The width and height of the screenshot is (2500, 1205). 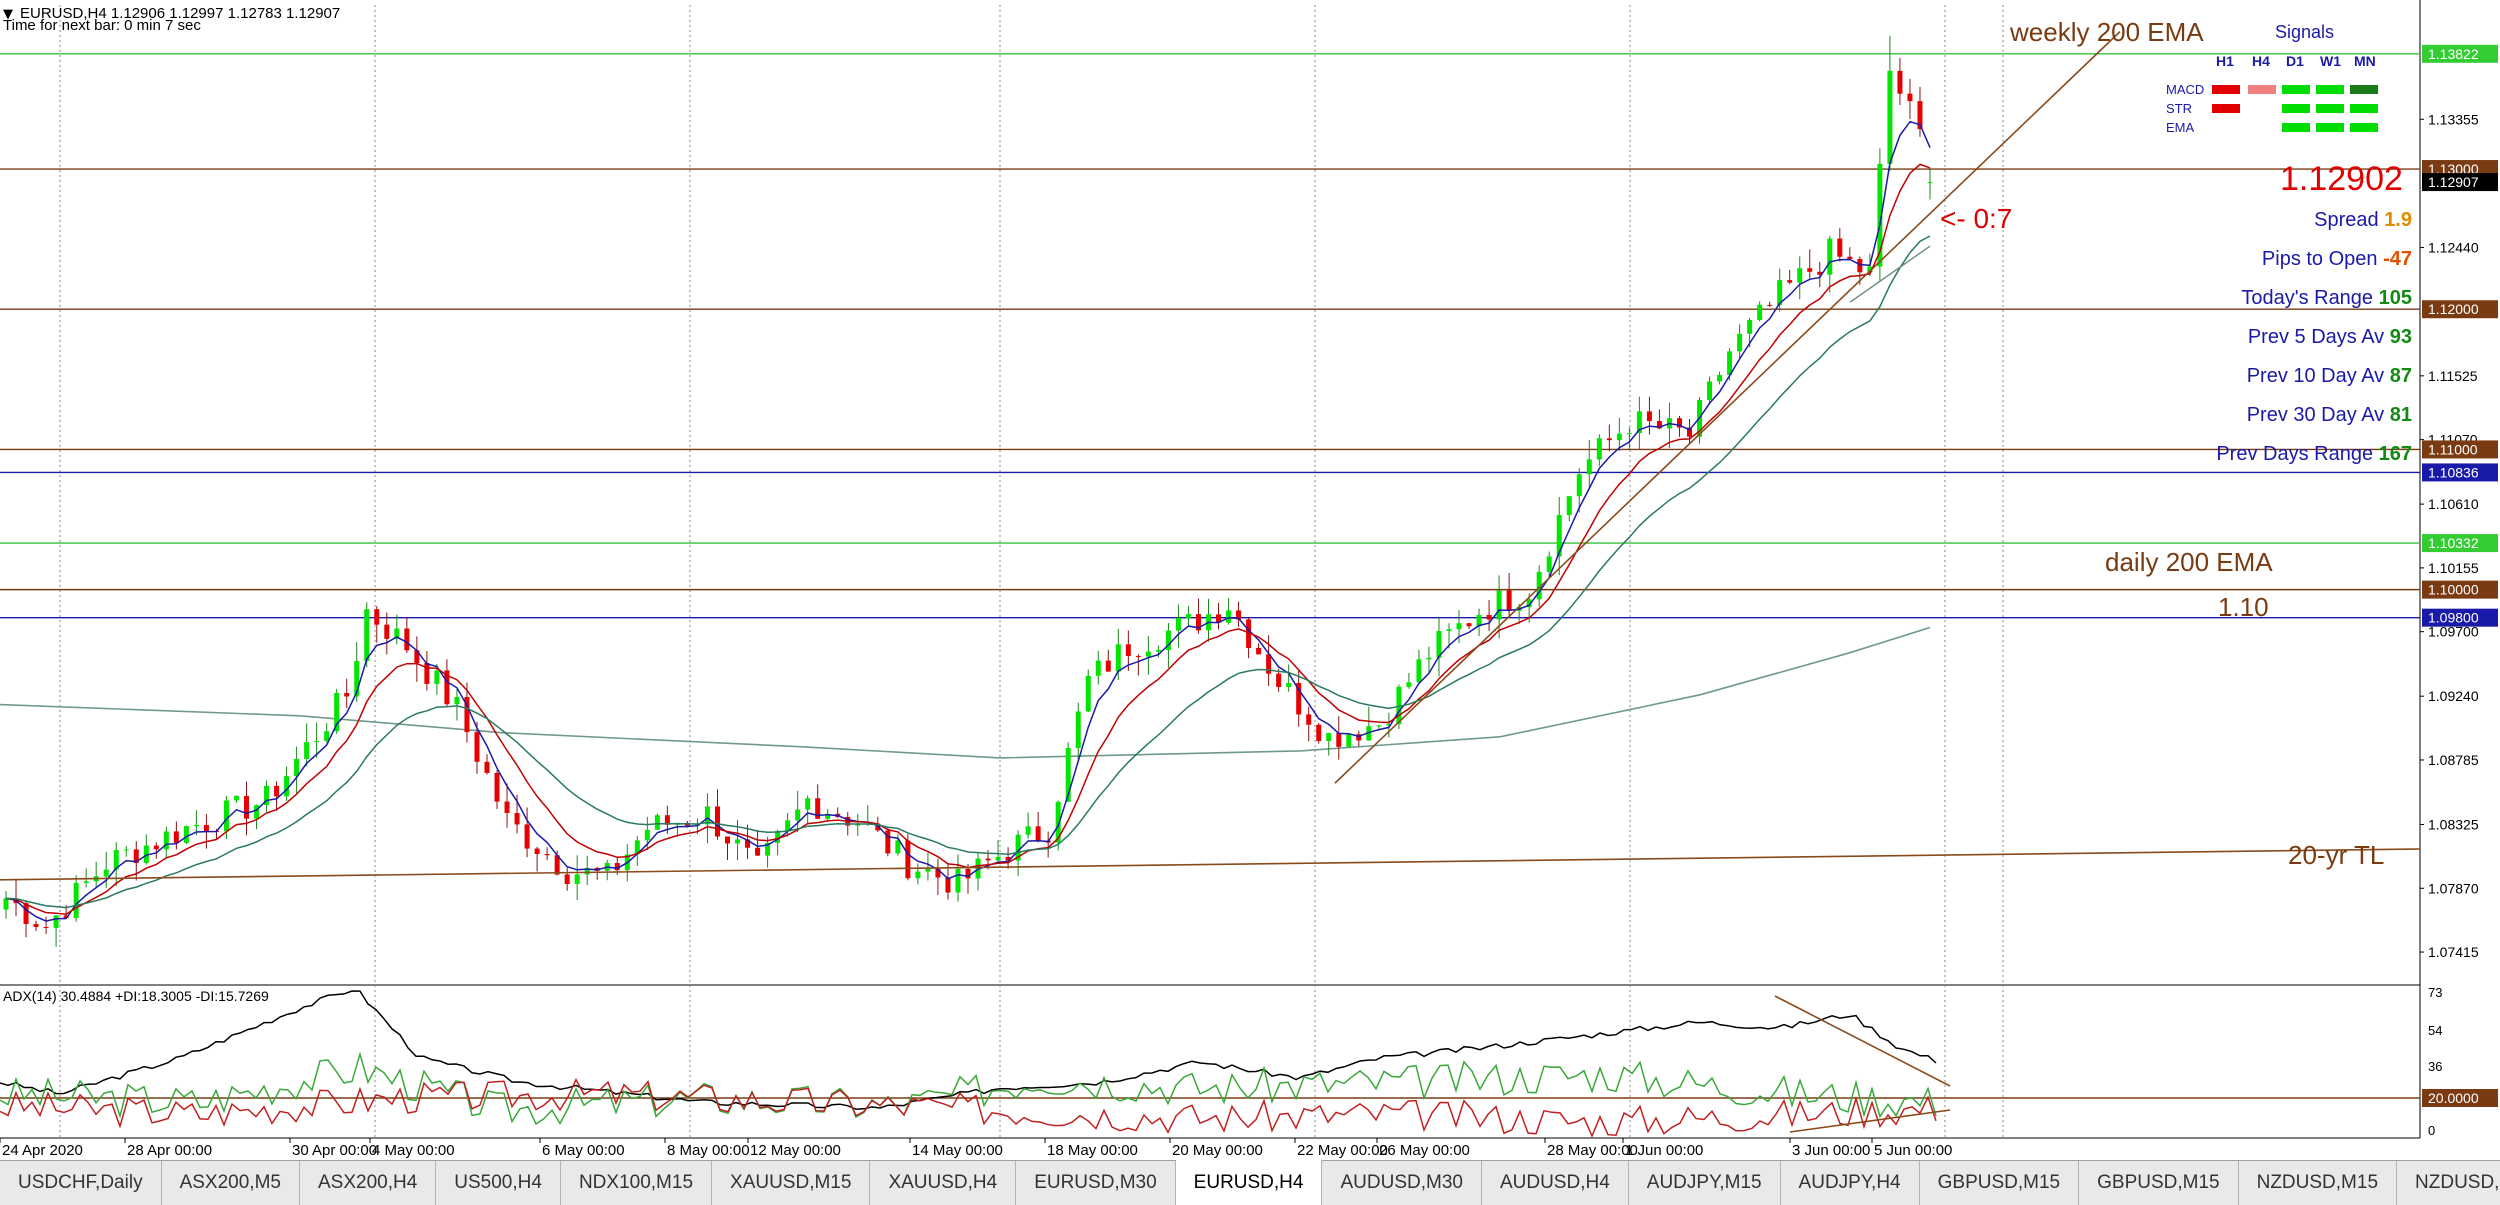 What do you see at coordinates (2448, 1183) in the screenshot?
I see `symbol-tab: NZDUSD,H4` at bounding box center [2448, 1183].